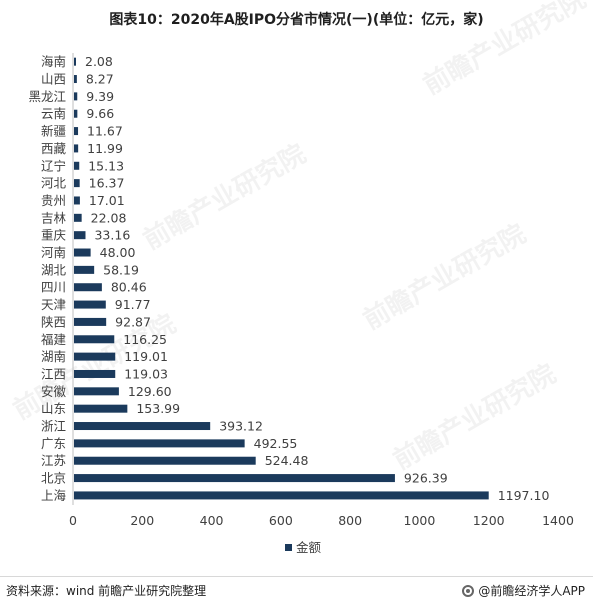  Describe the element at coordinates (100, 96) in the screenshot. I see `value-label: 9.39` at that location.